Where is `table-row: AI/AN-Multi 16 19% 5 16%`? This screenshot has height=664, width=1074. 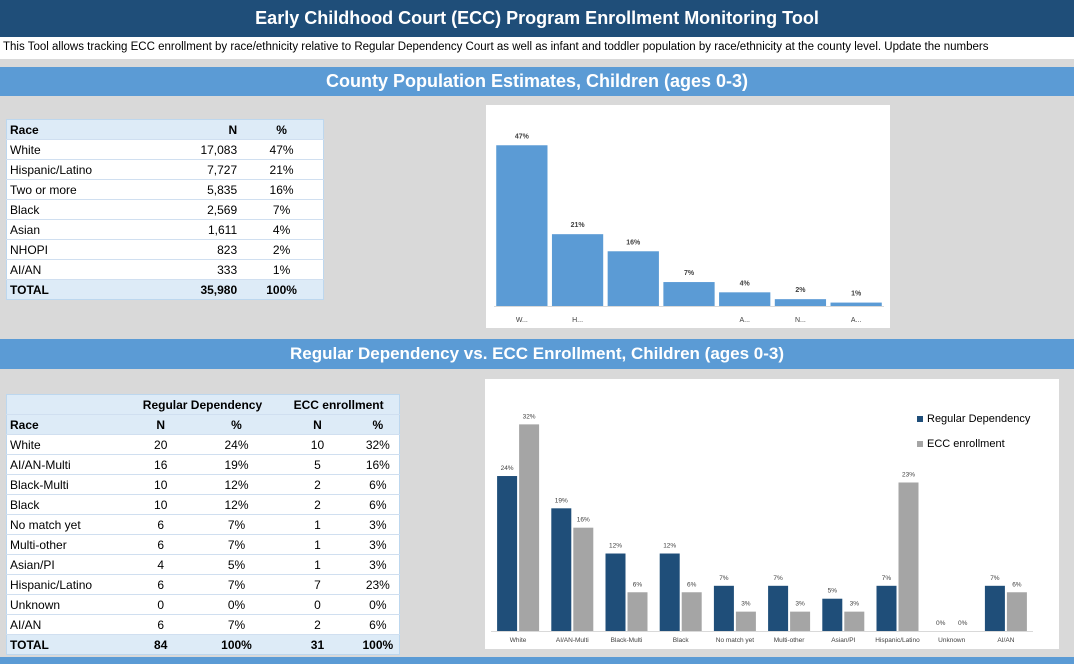 table-row: AI/AN-Multi 16 19% 5 16% is located at coordinates (203, 464).